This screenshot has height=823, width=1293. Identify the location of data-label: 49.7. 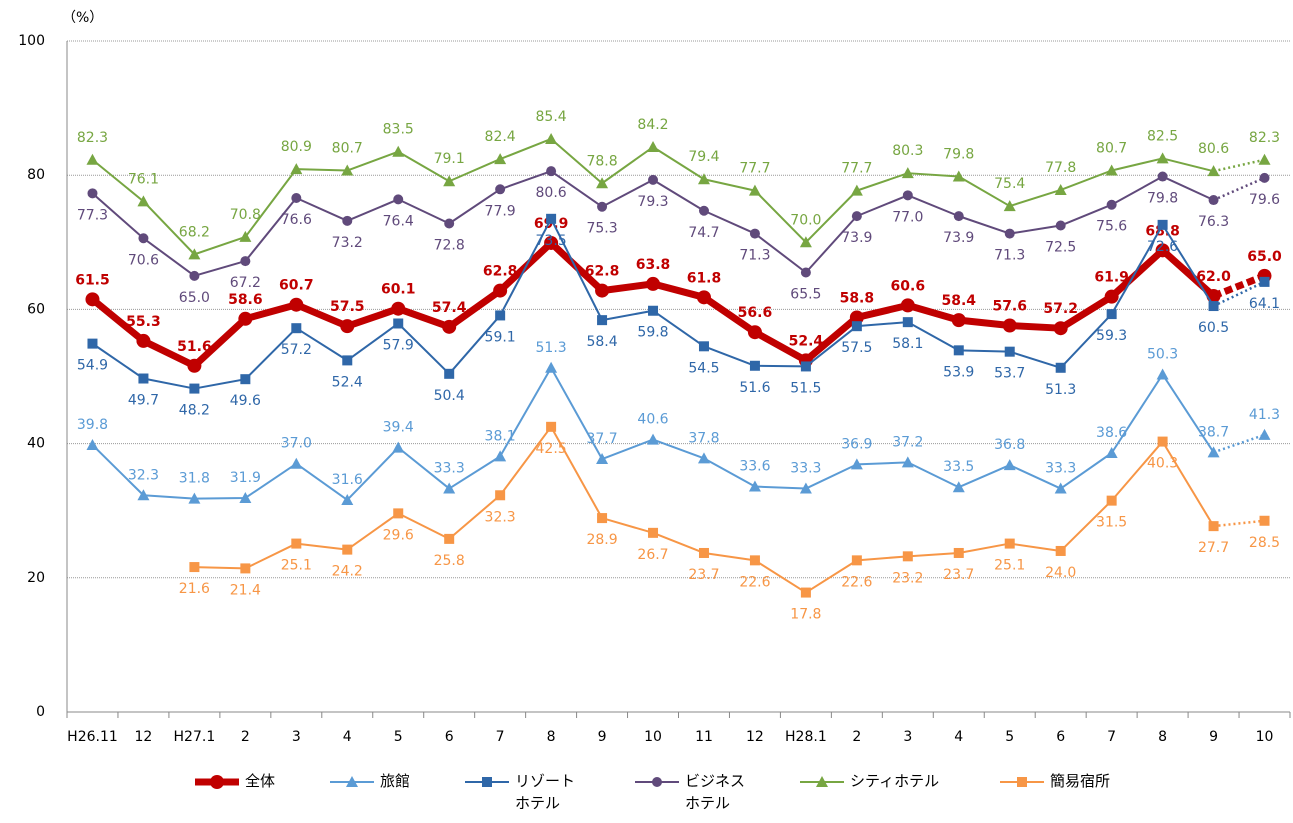
(143, 401).